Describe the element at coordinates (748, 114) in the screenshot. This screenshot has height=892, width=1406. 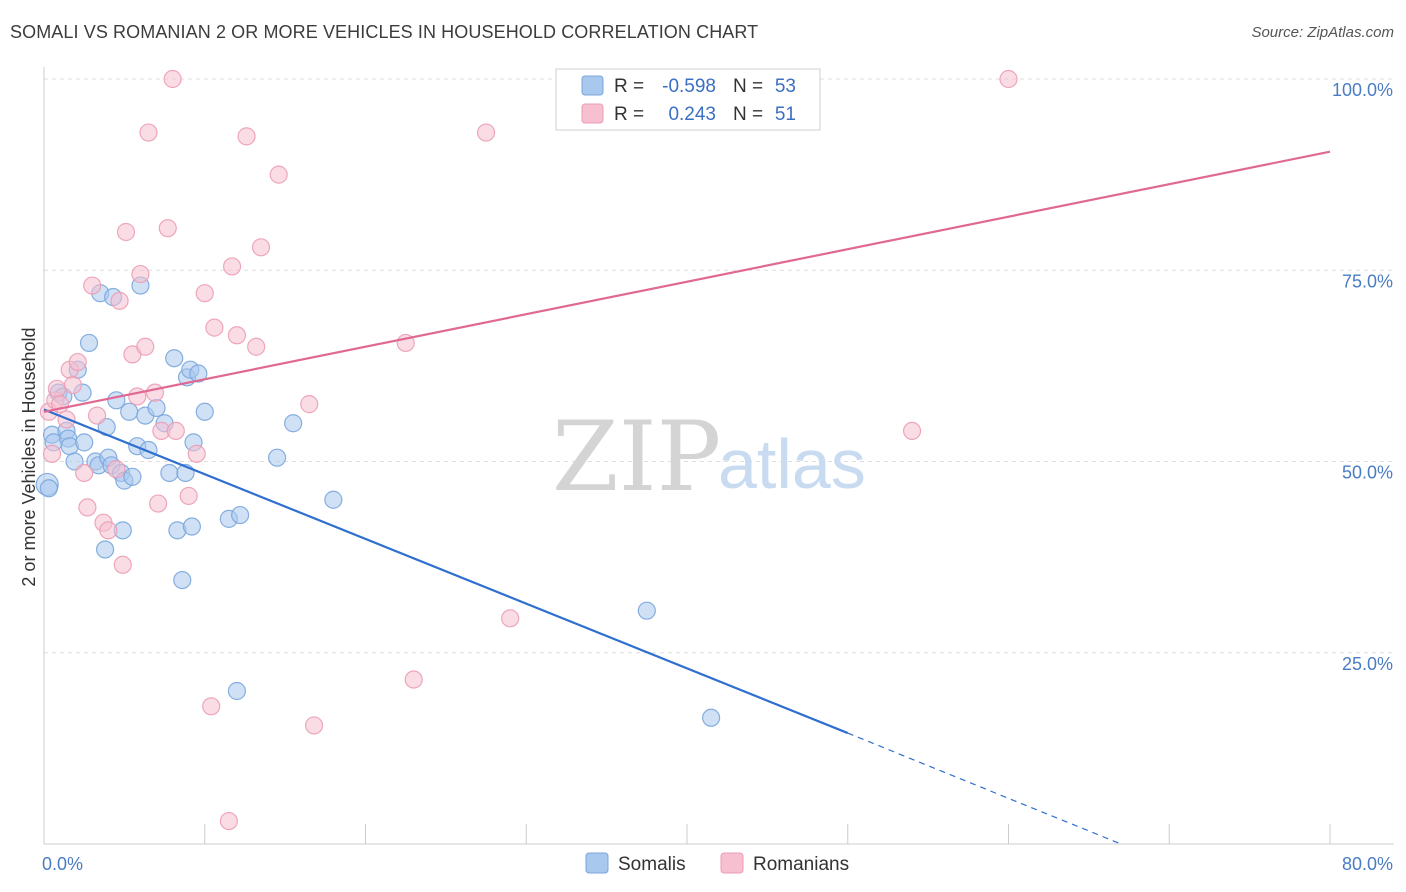
I see `legend-stats-romanian-n-label: N =` at that location.